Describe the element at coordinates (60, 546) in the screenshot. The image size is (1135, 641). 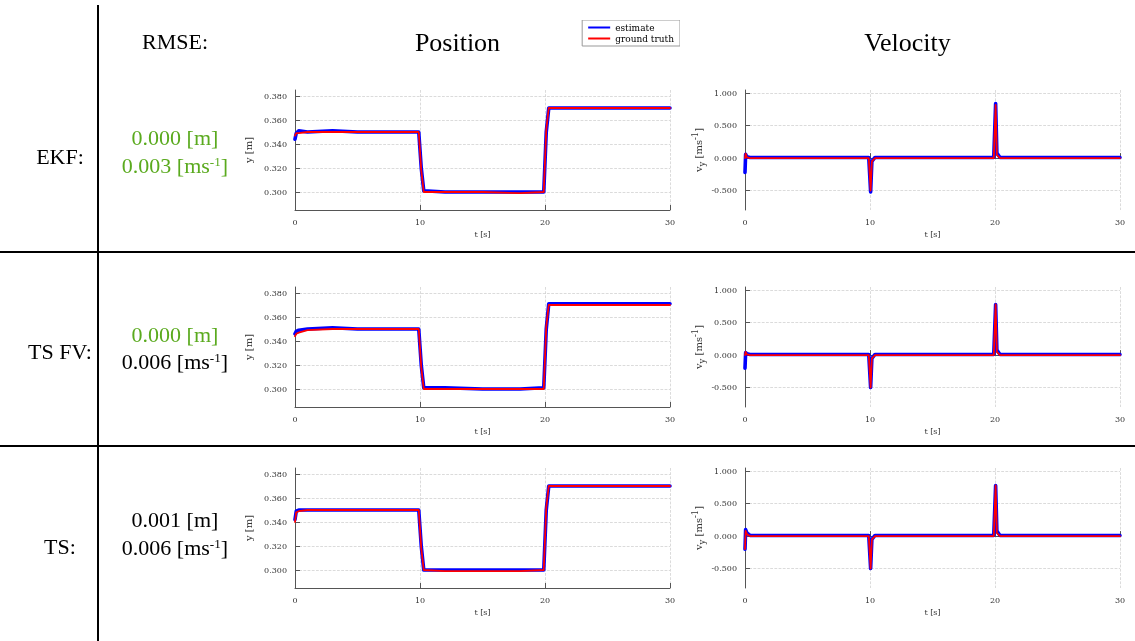
I see `text: TS:` at that location.